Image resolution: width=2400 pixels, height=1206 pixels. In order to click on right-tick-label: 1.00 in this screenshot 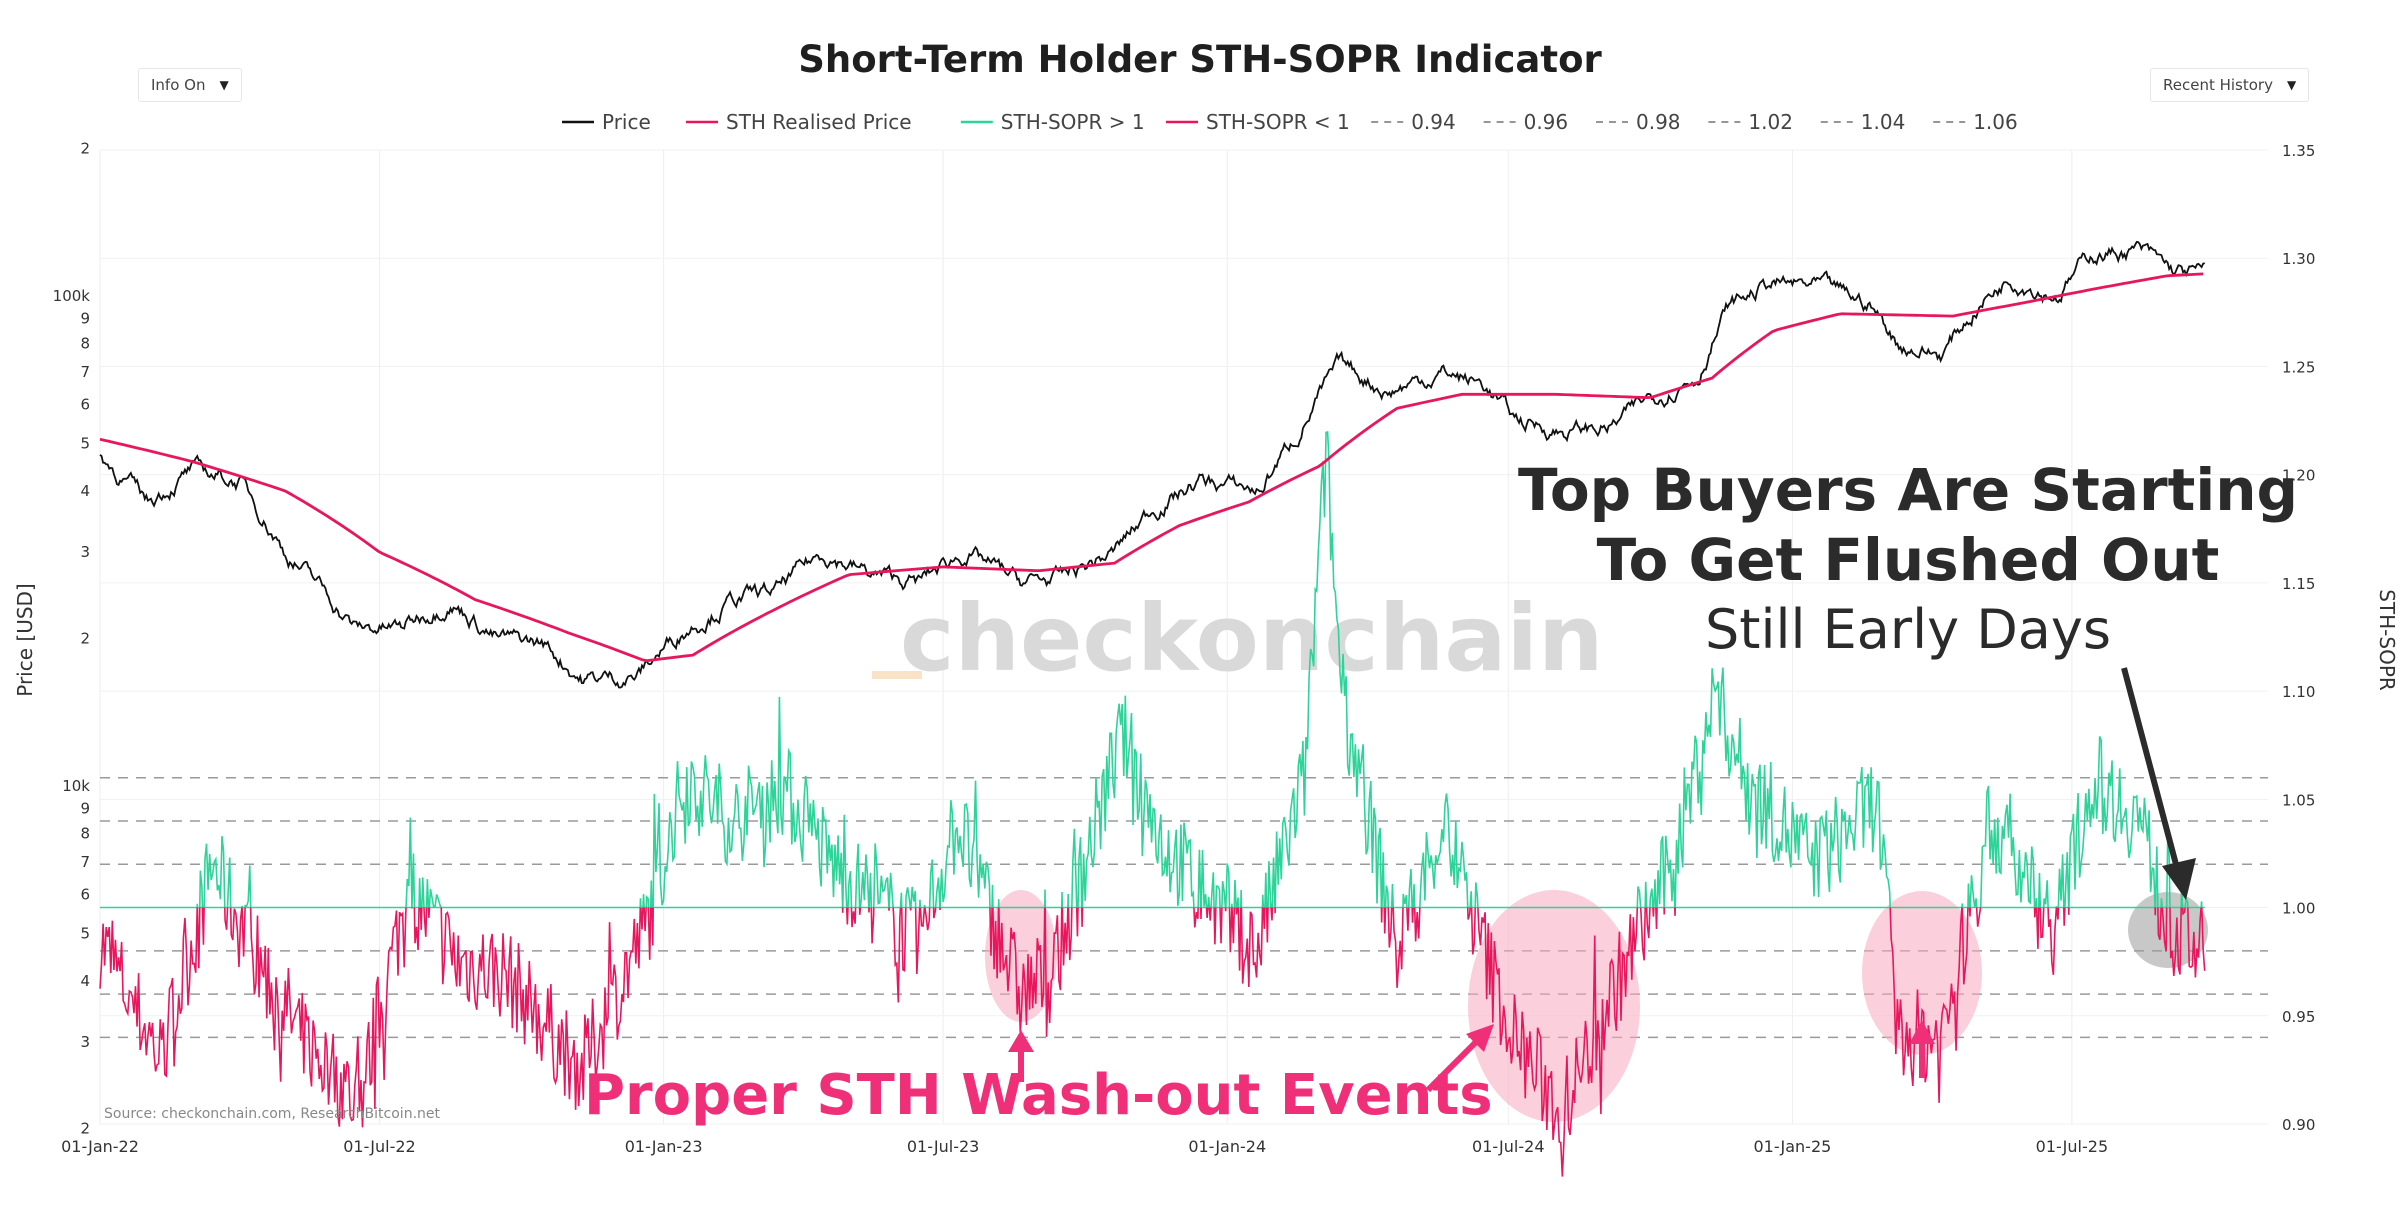, I will do `click(2298, 909)`.